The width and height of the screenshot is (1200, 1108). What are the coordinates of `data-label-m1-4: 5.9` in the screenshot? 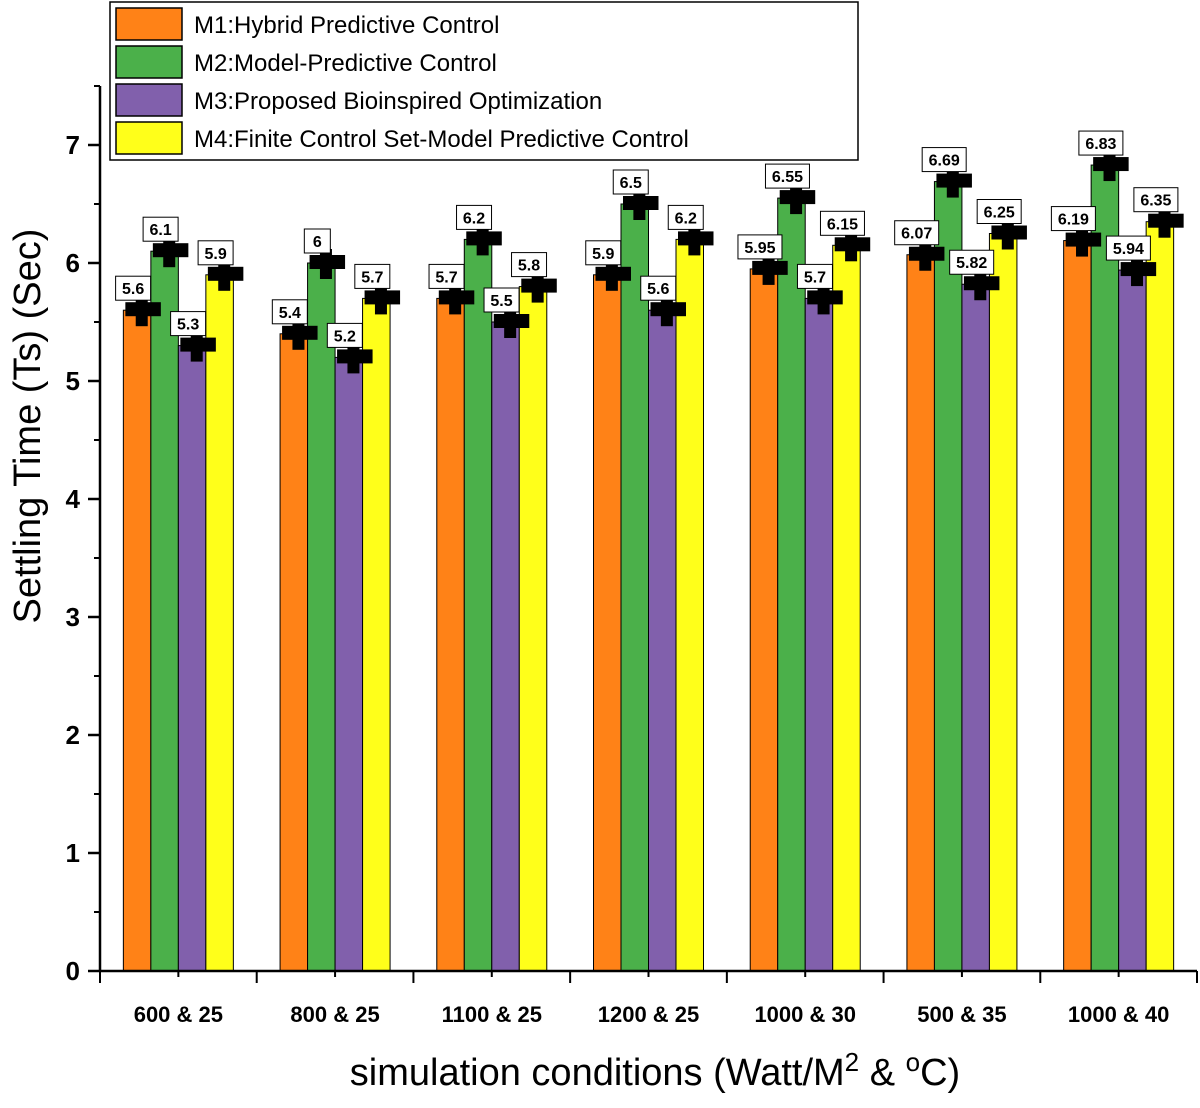 It's located at (603, 254).